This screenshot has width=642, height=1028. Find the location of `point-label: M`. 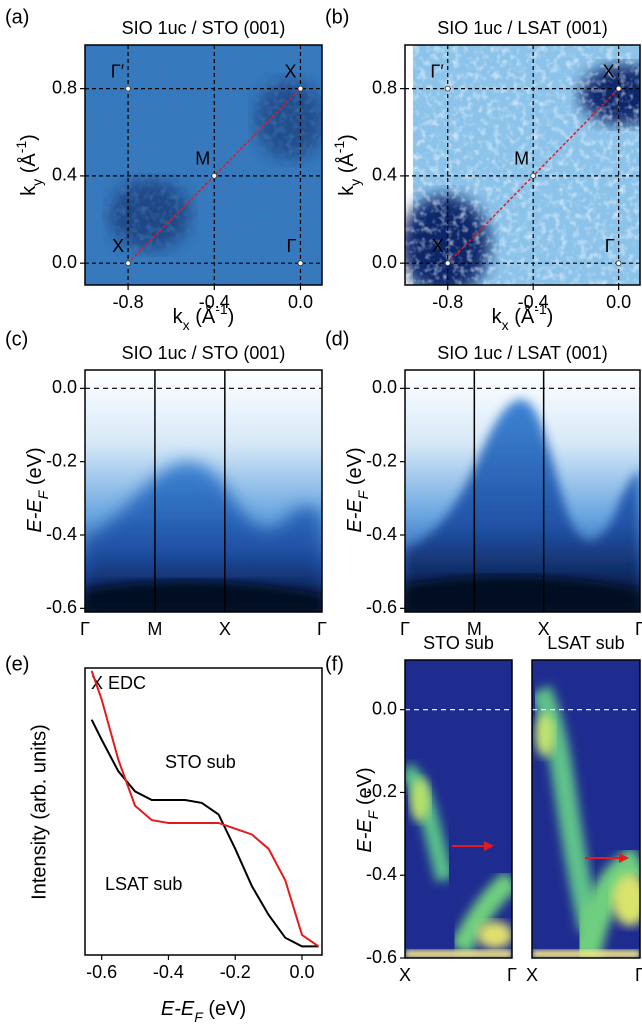

point-label: M is located at coordinates (202, 159).